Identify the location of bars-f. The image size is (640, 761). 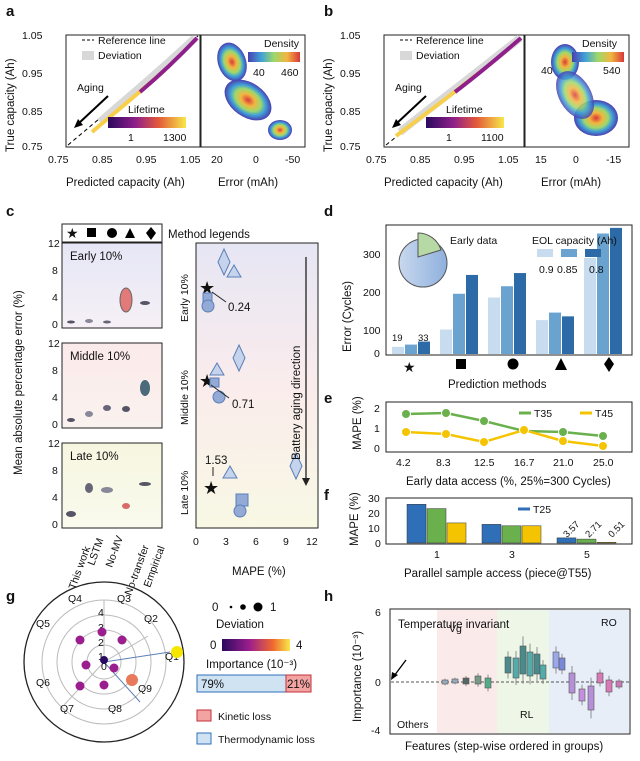
(511, 524).